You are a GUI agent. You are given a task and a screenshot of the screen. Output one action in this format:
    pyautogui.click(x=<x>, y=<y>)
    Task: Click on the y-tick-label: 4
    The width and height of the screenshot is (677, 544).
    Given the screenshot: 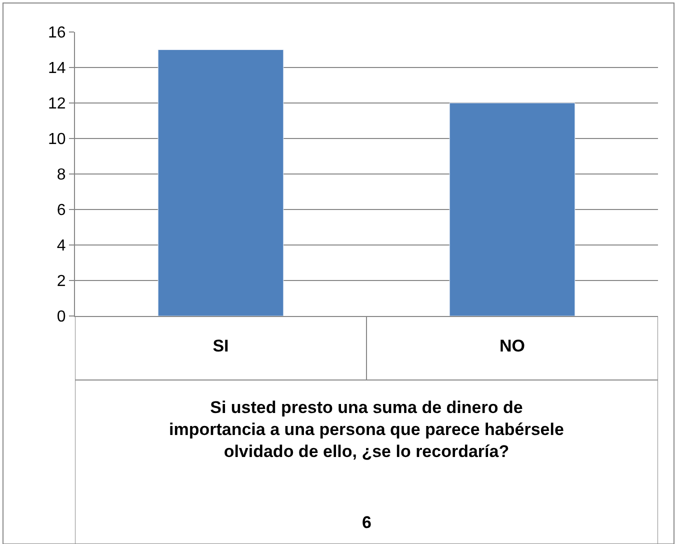 What is the action you would take?
    pyautogui.click(x=61, y=246)
    